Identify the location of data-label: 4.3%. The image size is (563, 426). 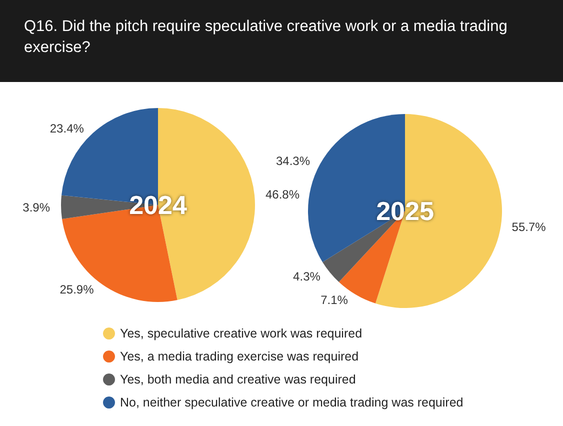
(307, 276).